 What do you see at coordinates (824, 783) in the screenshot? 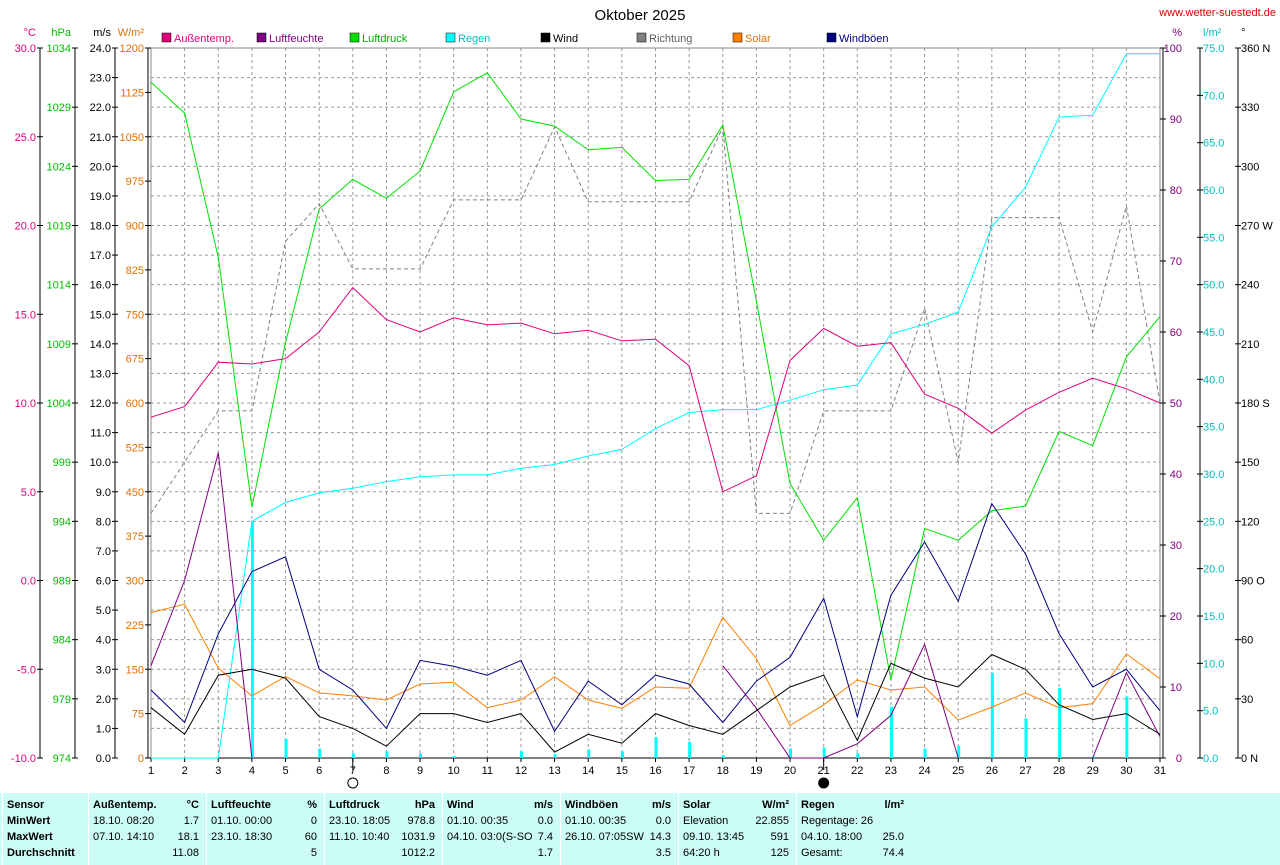
I see `new-moon-icon` at bounding box center [824, 783].